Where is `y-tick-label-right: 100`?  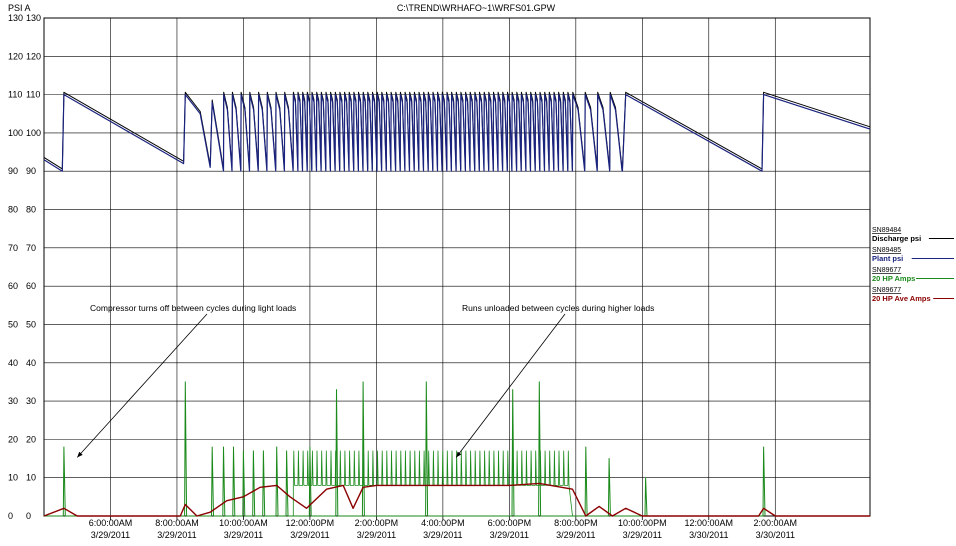 y-tick-label-right: 100 is located at coordinates (33, 133).